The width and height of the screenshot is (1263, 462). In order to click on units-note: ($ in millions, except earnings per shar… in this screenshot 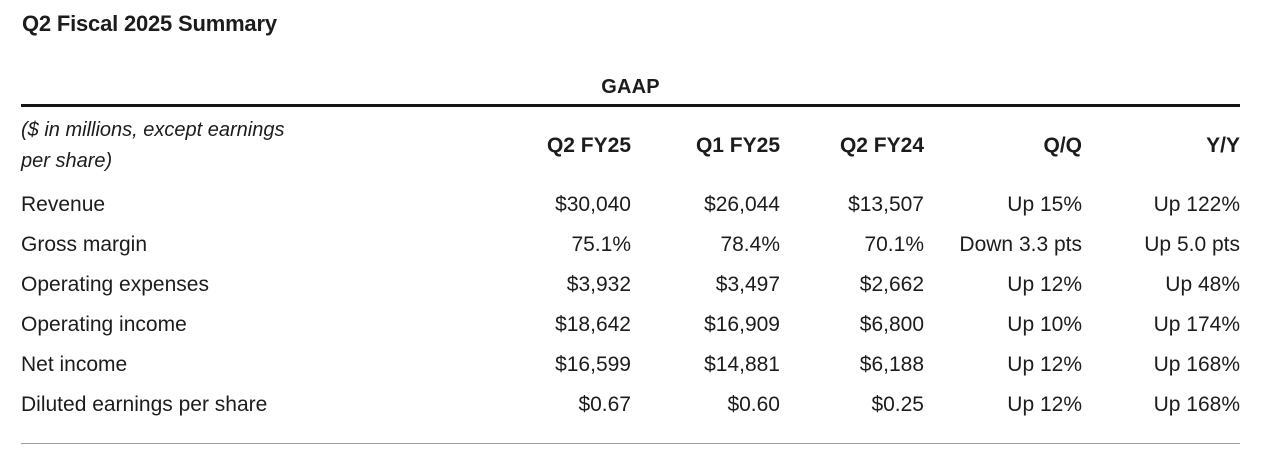, I will do `click(196, 146)`.